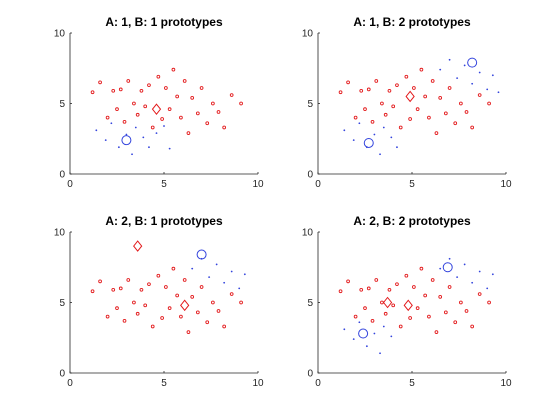 The width and height of the screenshot is (560, 420). I want to click on axes-frame, so click(411, 303).